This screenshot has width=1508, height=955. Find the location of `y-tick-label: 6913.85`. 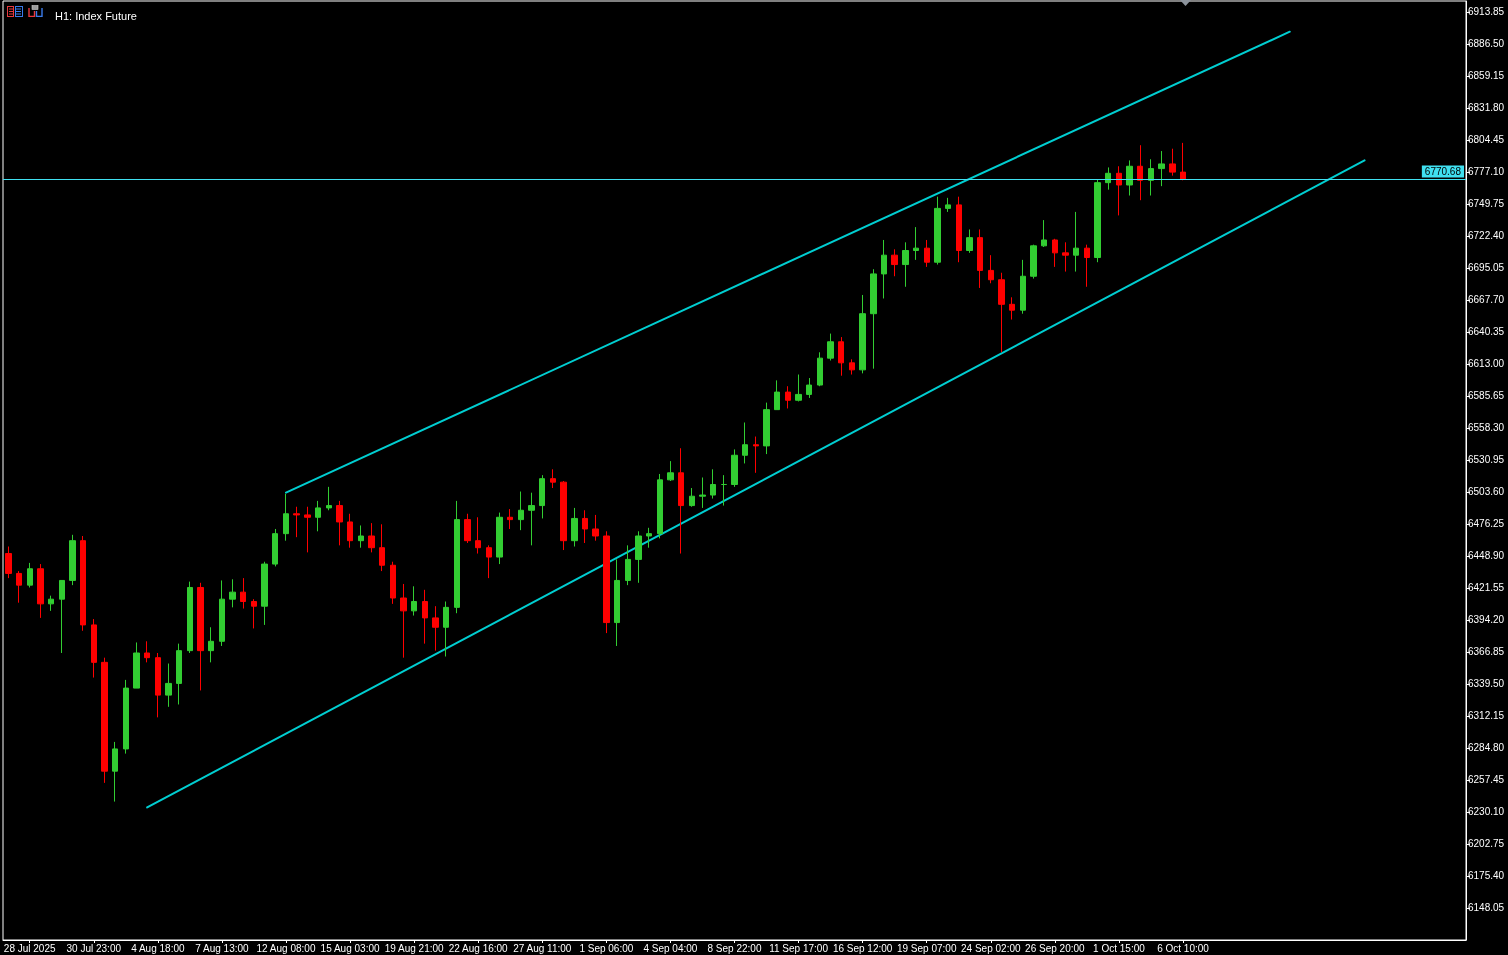

y-tick-label: 6913.85 is located at coordinates (1486, 12).